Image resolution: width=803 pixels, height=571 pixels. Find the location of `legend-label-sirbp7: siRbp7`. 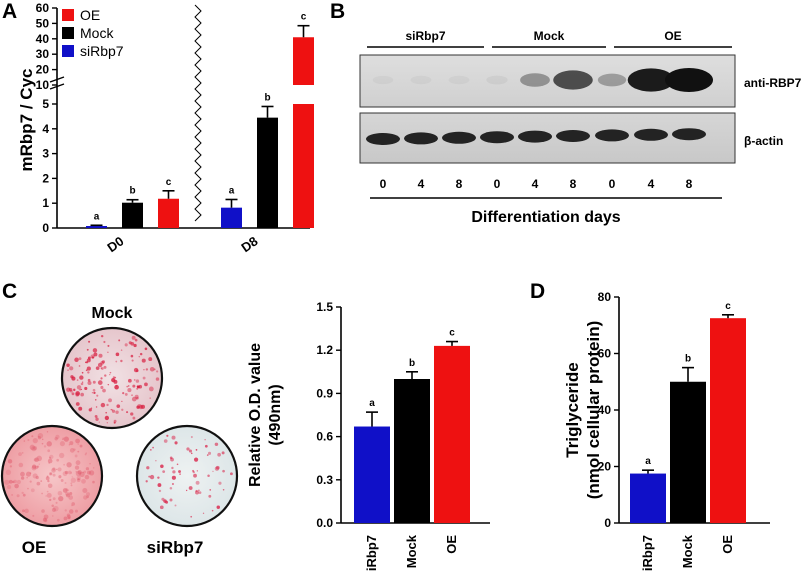

legend-label-sirbp7: siRbp7 is located at coordinates (102, 51).